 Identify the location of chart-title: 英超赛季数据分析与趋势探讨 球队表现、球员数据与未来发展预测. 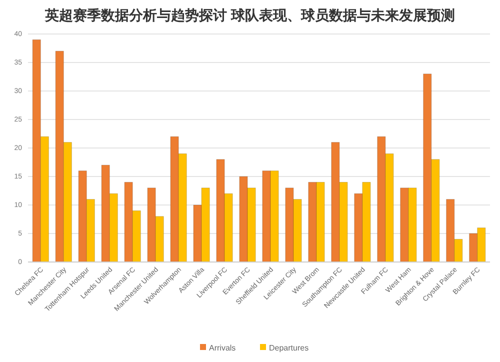
(249, 15).